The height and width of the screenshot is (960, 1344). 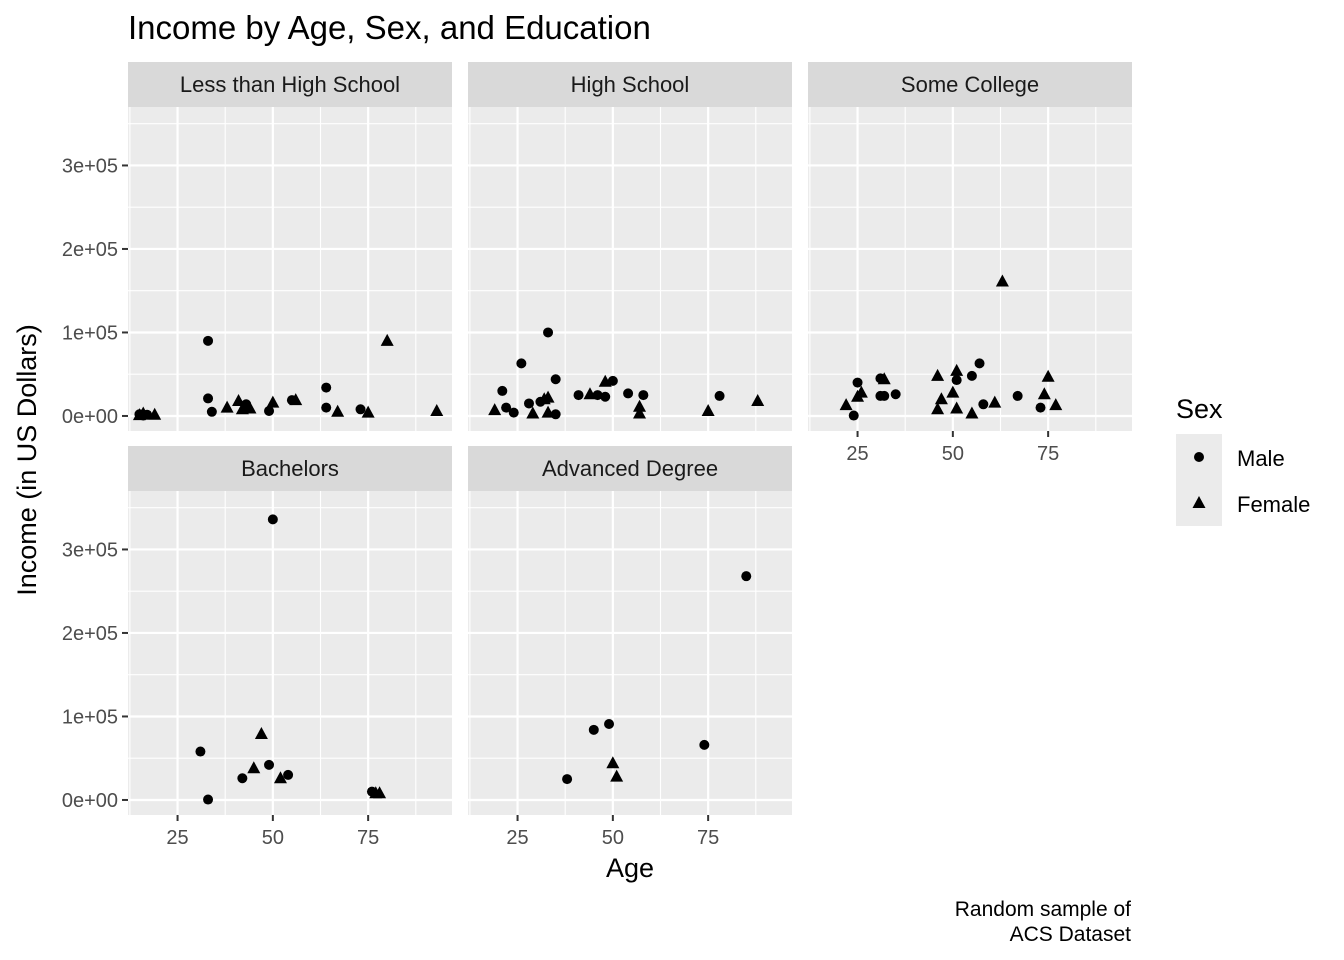 What do you see at coordinates (630, 868) in the screenshot?
I see `x-axis-title: Age` at bounding box center [630, 868].